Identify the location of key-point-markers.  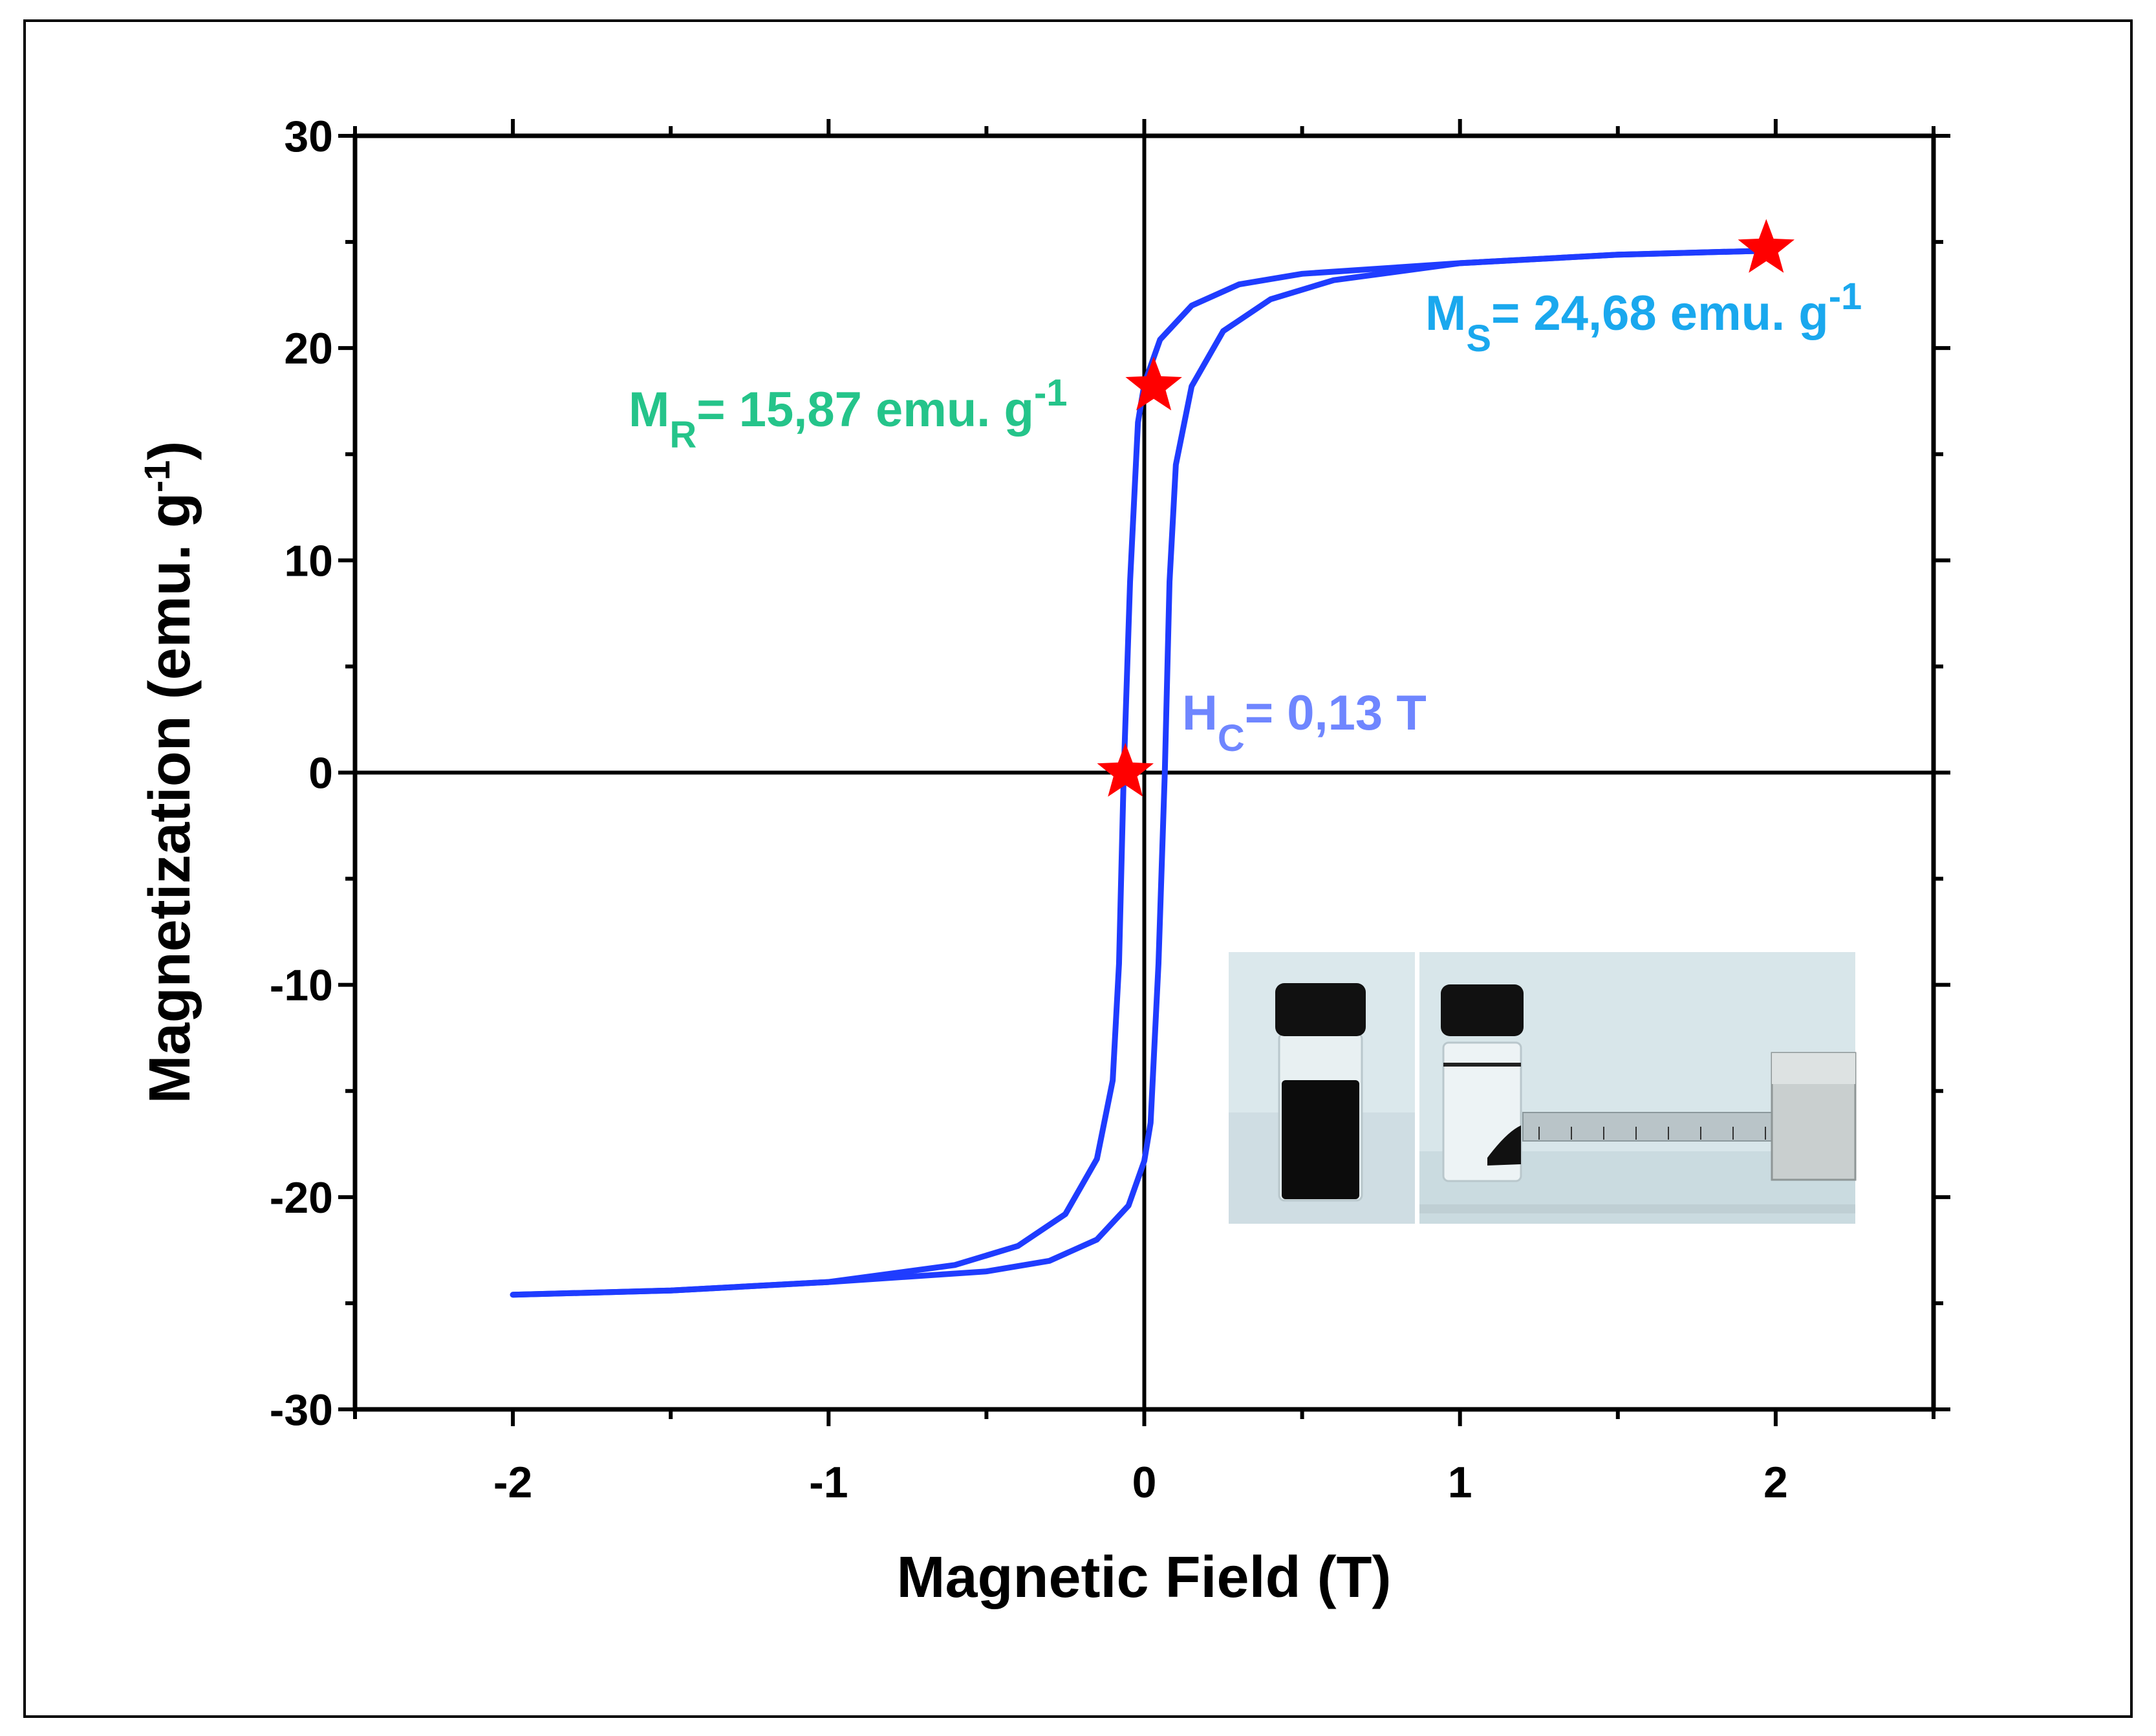
(1446, 508).